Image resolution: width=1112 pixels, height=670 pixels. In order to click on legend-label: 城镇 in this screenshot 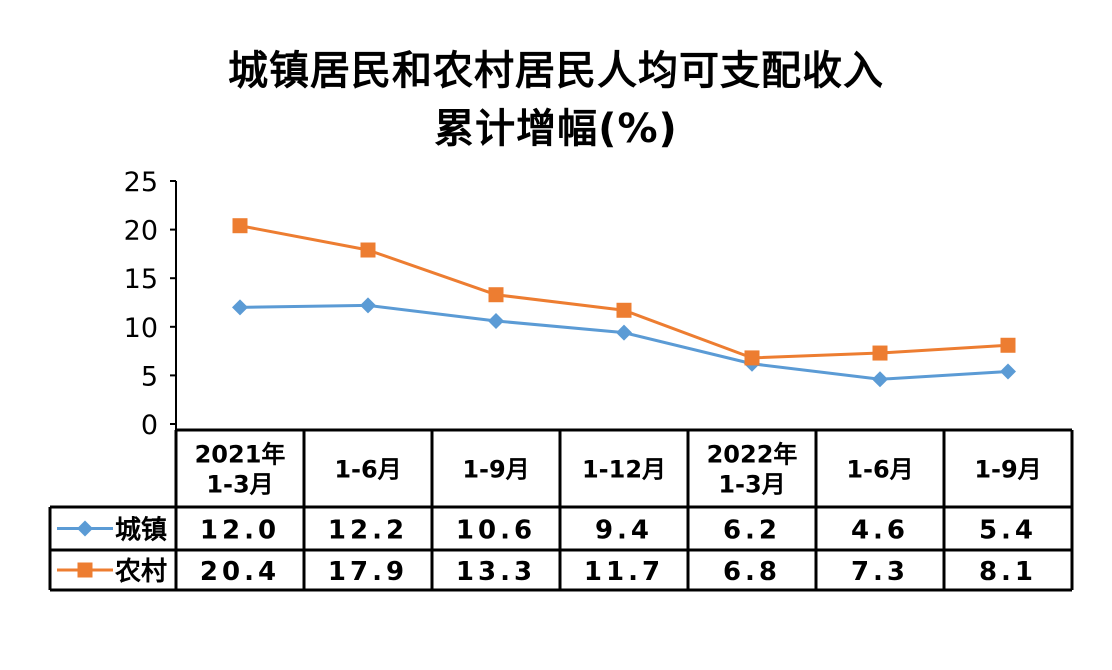, I will do `click(141, 531)`.